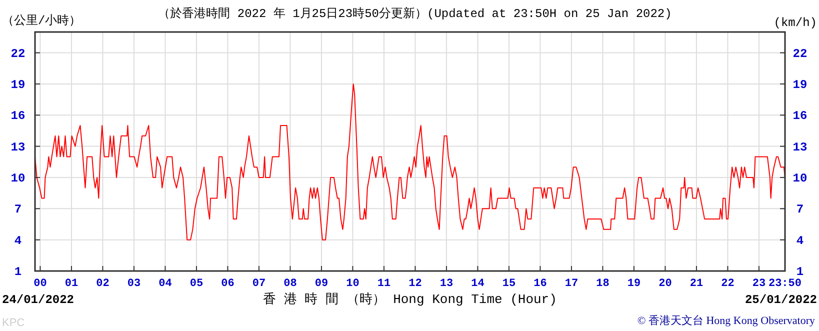  What do you see at coordinates (800, 178) in the screenshot?
I see `y2-tick-label: 10` at bounding box center [800, 178].